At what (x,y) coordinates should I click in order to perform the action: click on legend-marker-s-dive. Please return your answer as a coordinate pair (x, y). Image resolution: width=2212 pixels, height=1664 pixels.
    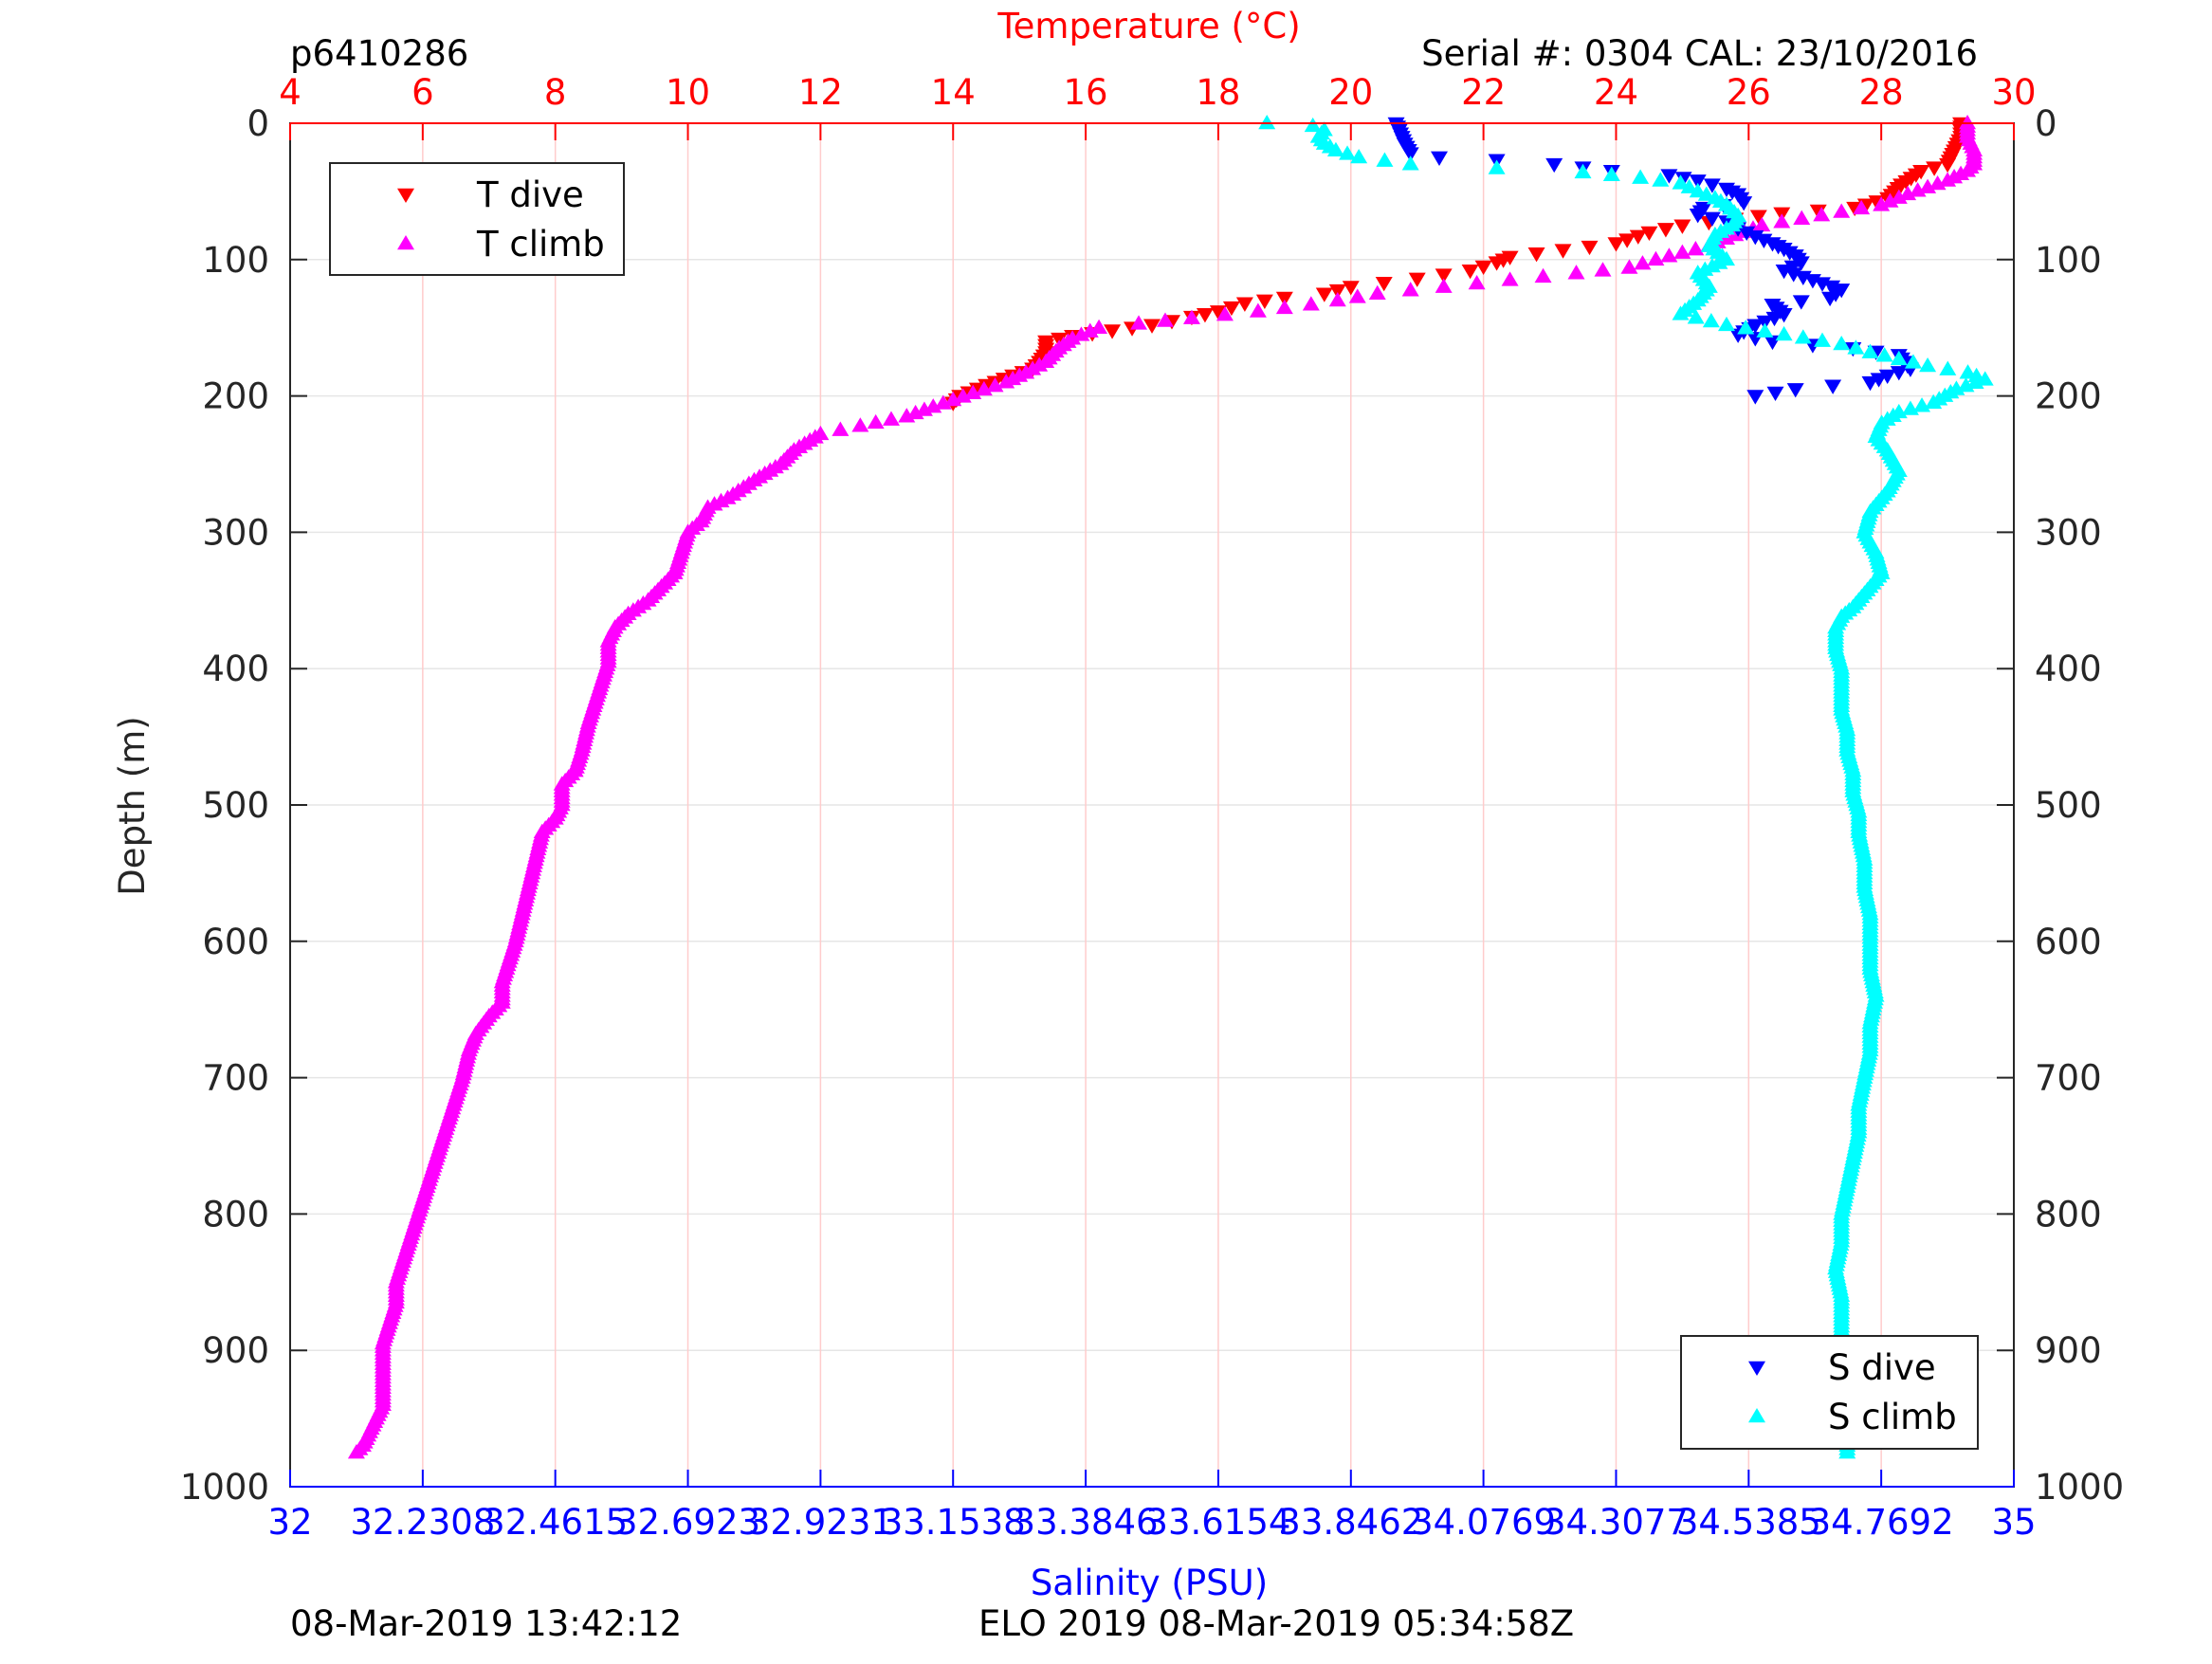
    Looking at the image, I should click on (1756, 1368).